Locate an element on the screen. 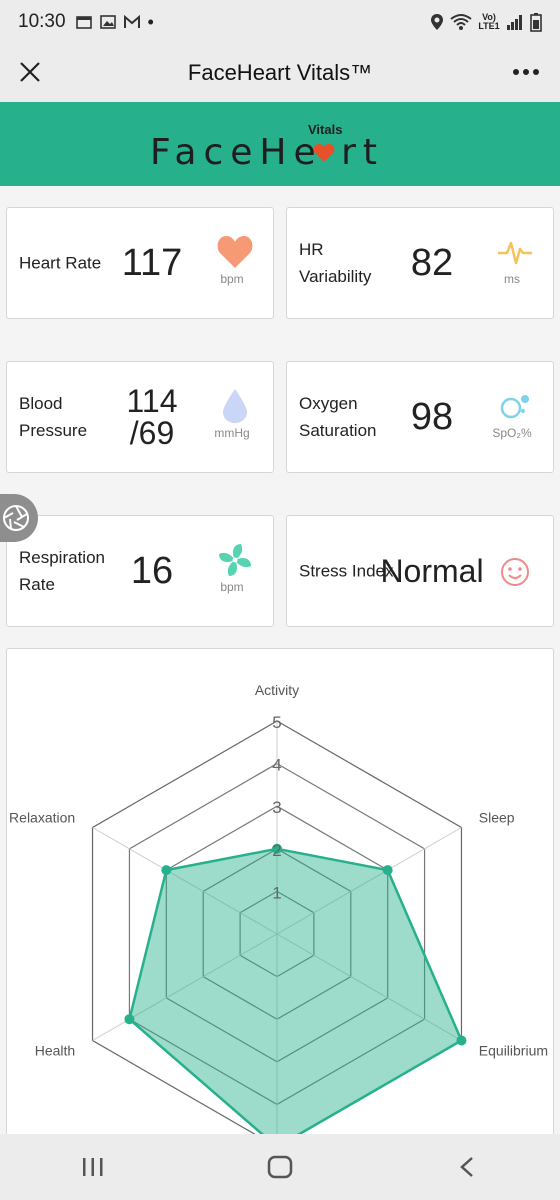 The width and height of the screenshot is (560, 1200). hr-variability-card: HR Variability 82 ms is located at coordinates (420, 263).